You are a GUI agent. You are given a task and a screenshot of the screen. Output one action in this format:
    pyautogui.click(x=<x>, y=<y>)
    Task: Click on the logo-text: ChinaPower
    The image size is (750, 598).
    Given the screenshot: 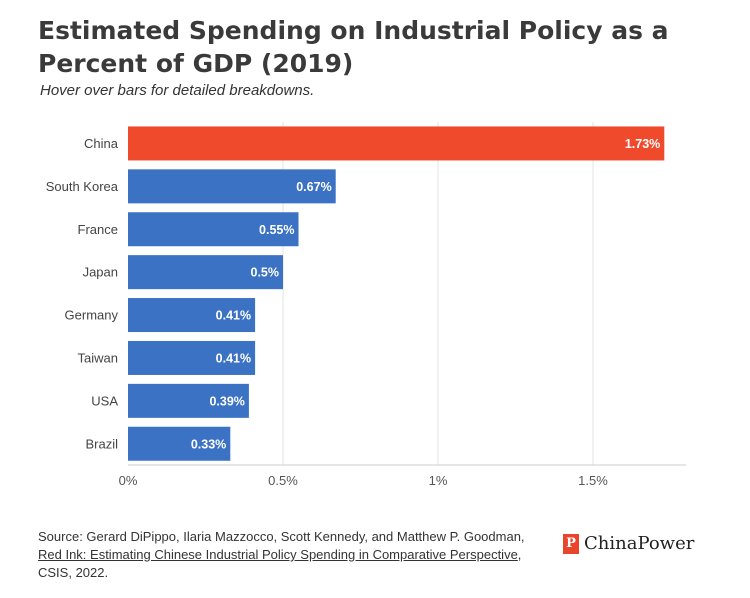 What is the action you would take?
    pyautogui.click(x=639, y=543)
    